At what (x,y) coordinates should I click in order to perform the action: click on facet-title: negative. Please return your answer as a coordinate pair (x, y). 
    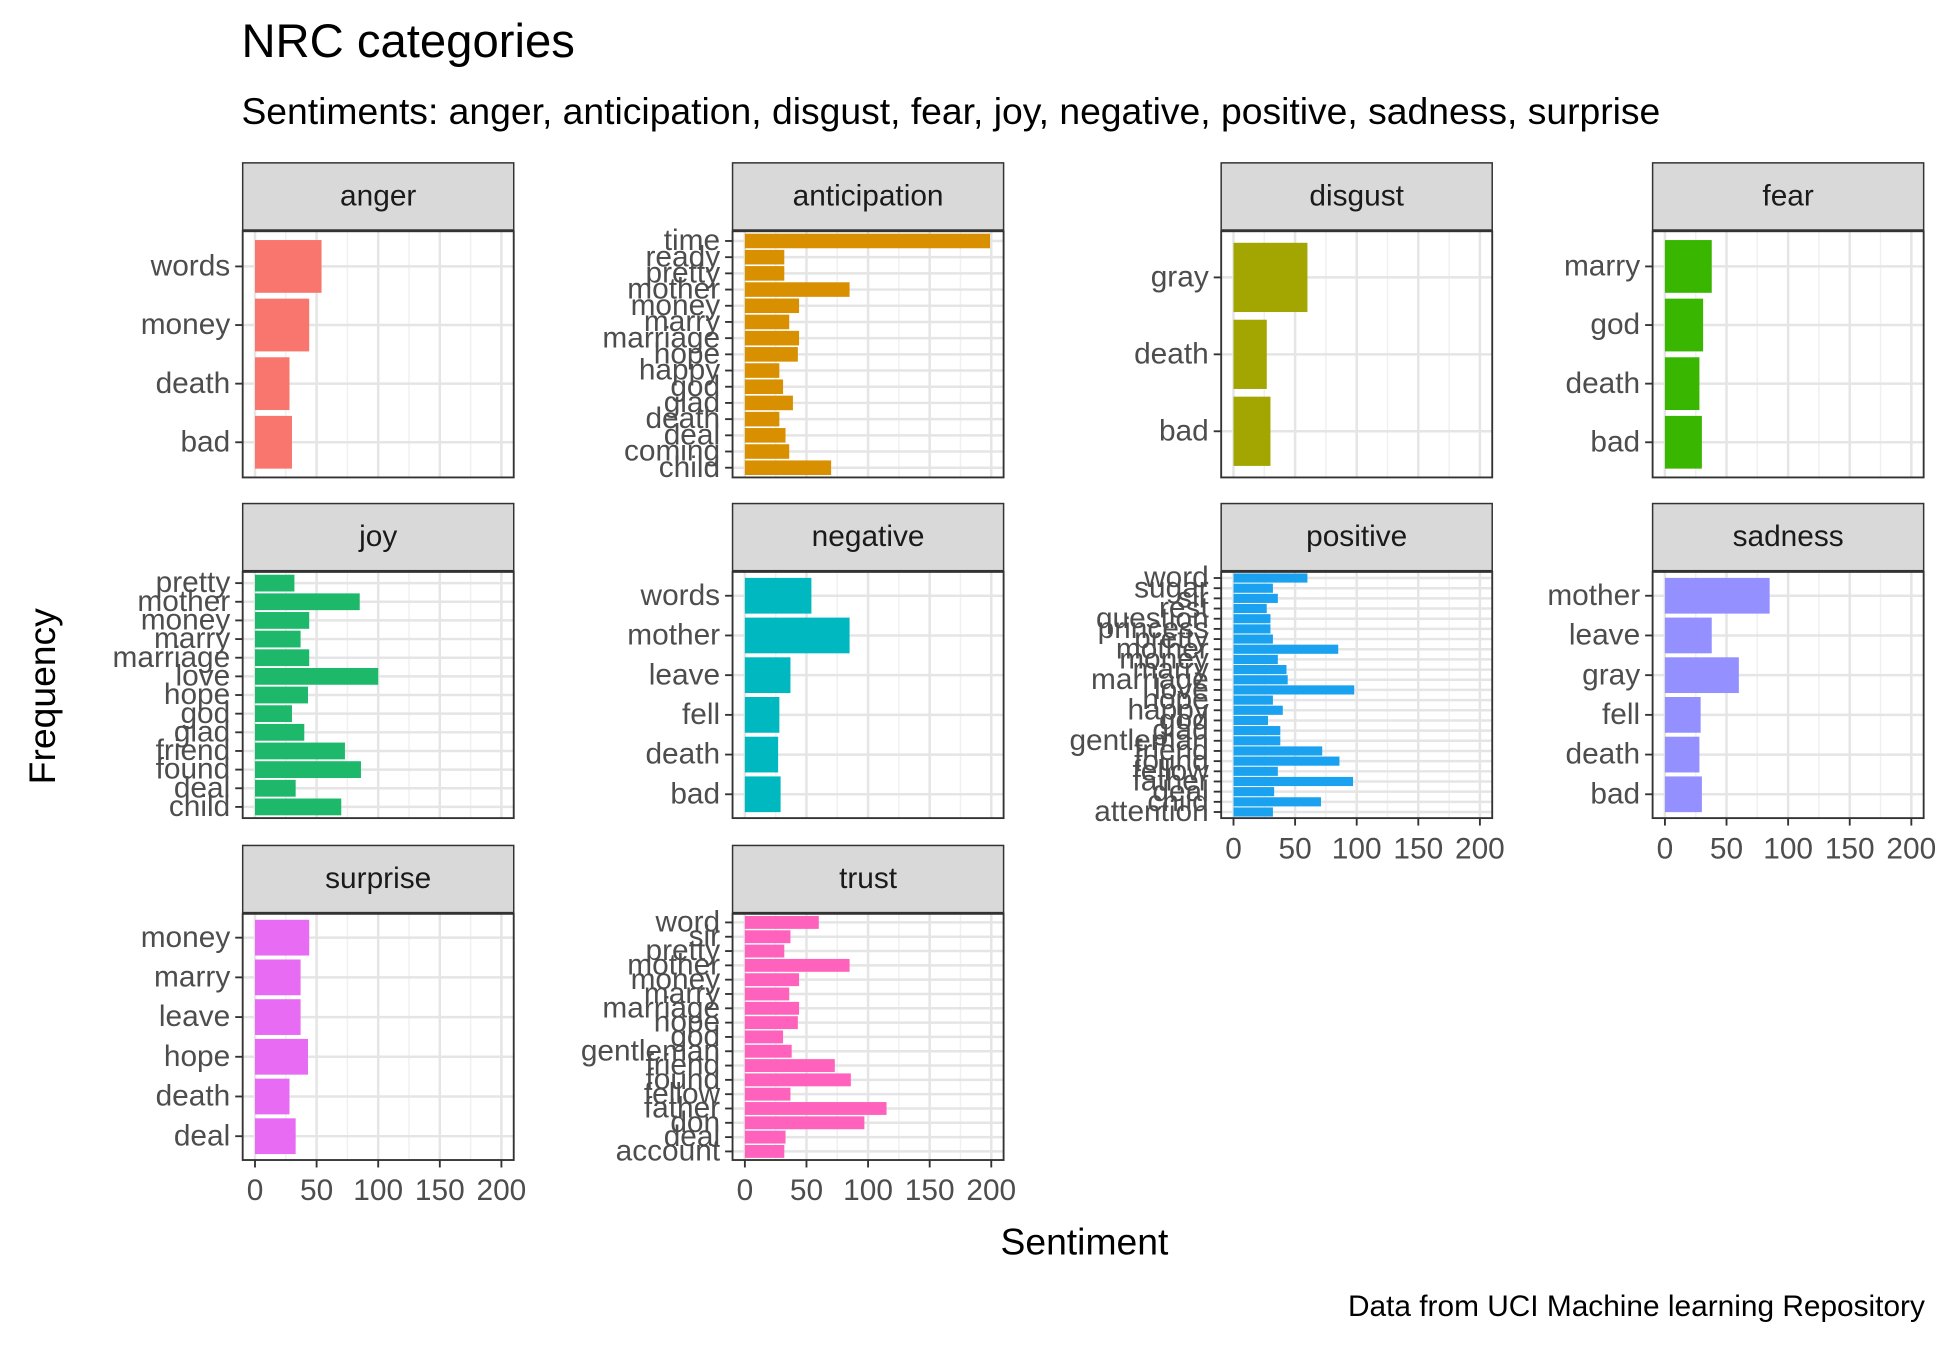
    Looking at the image, I should click on (868, 536).